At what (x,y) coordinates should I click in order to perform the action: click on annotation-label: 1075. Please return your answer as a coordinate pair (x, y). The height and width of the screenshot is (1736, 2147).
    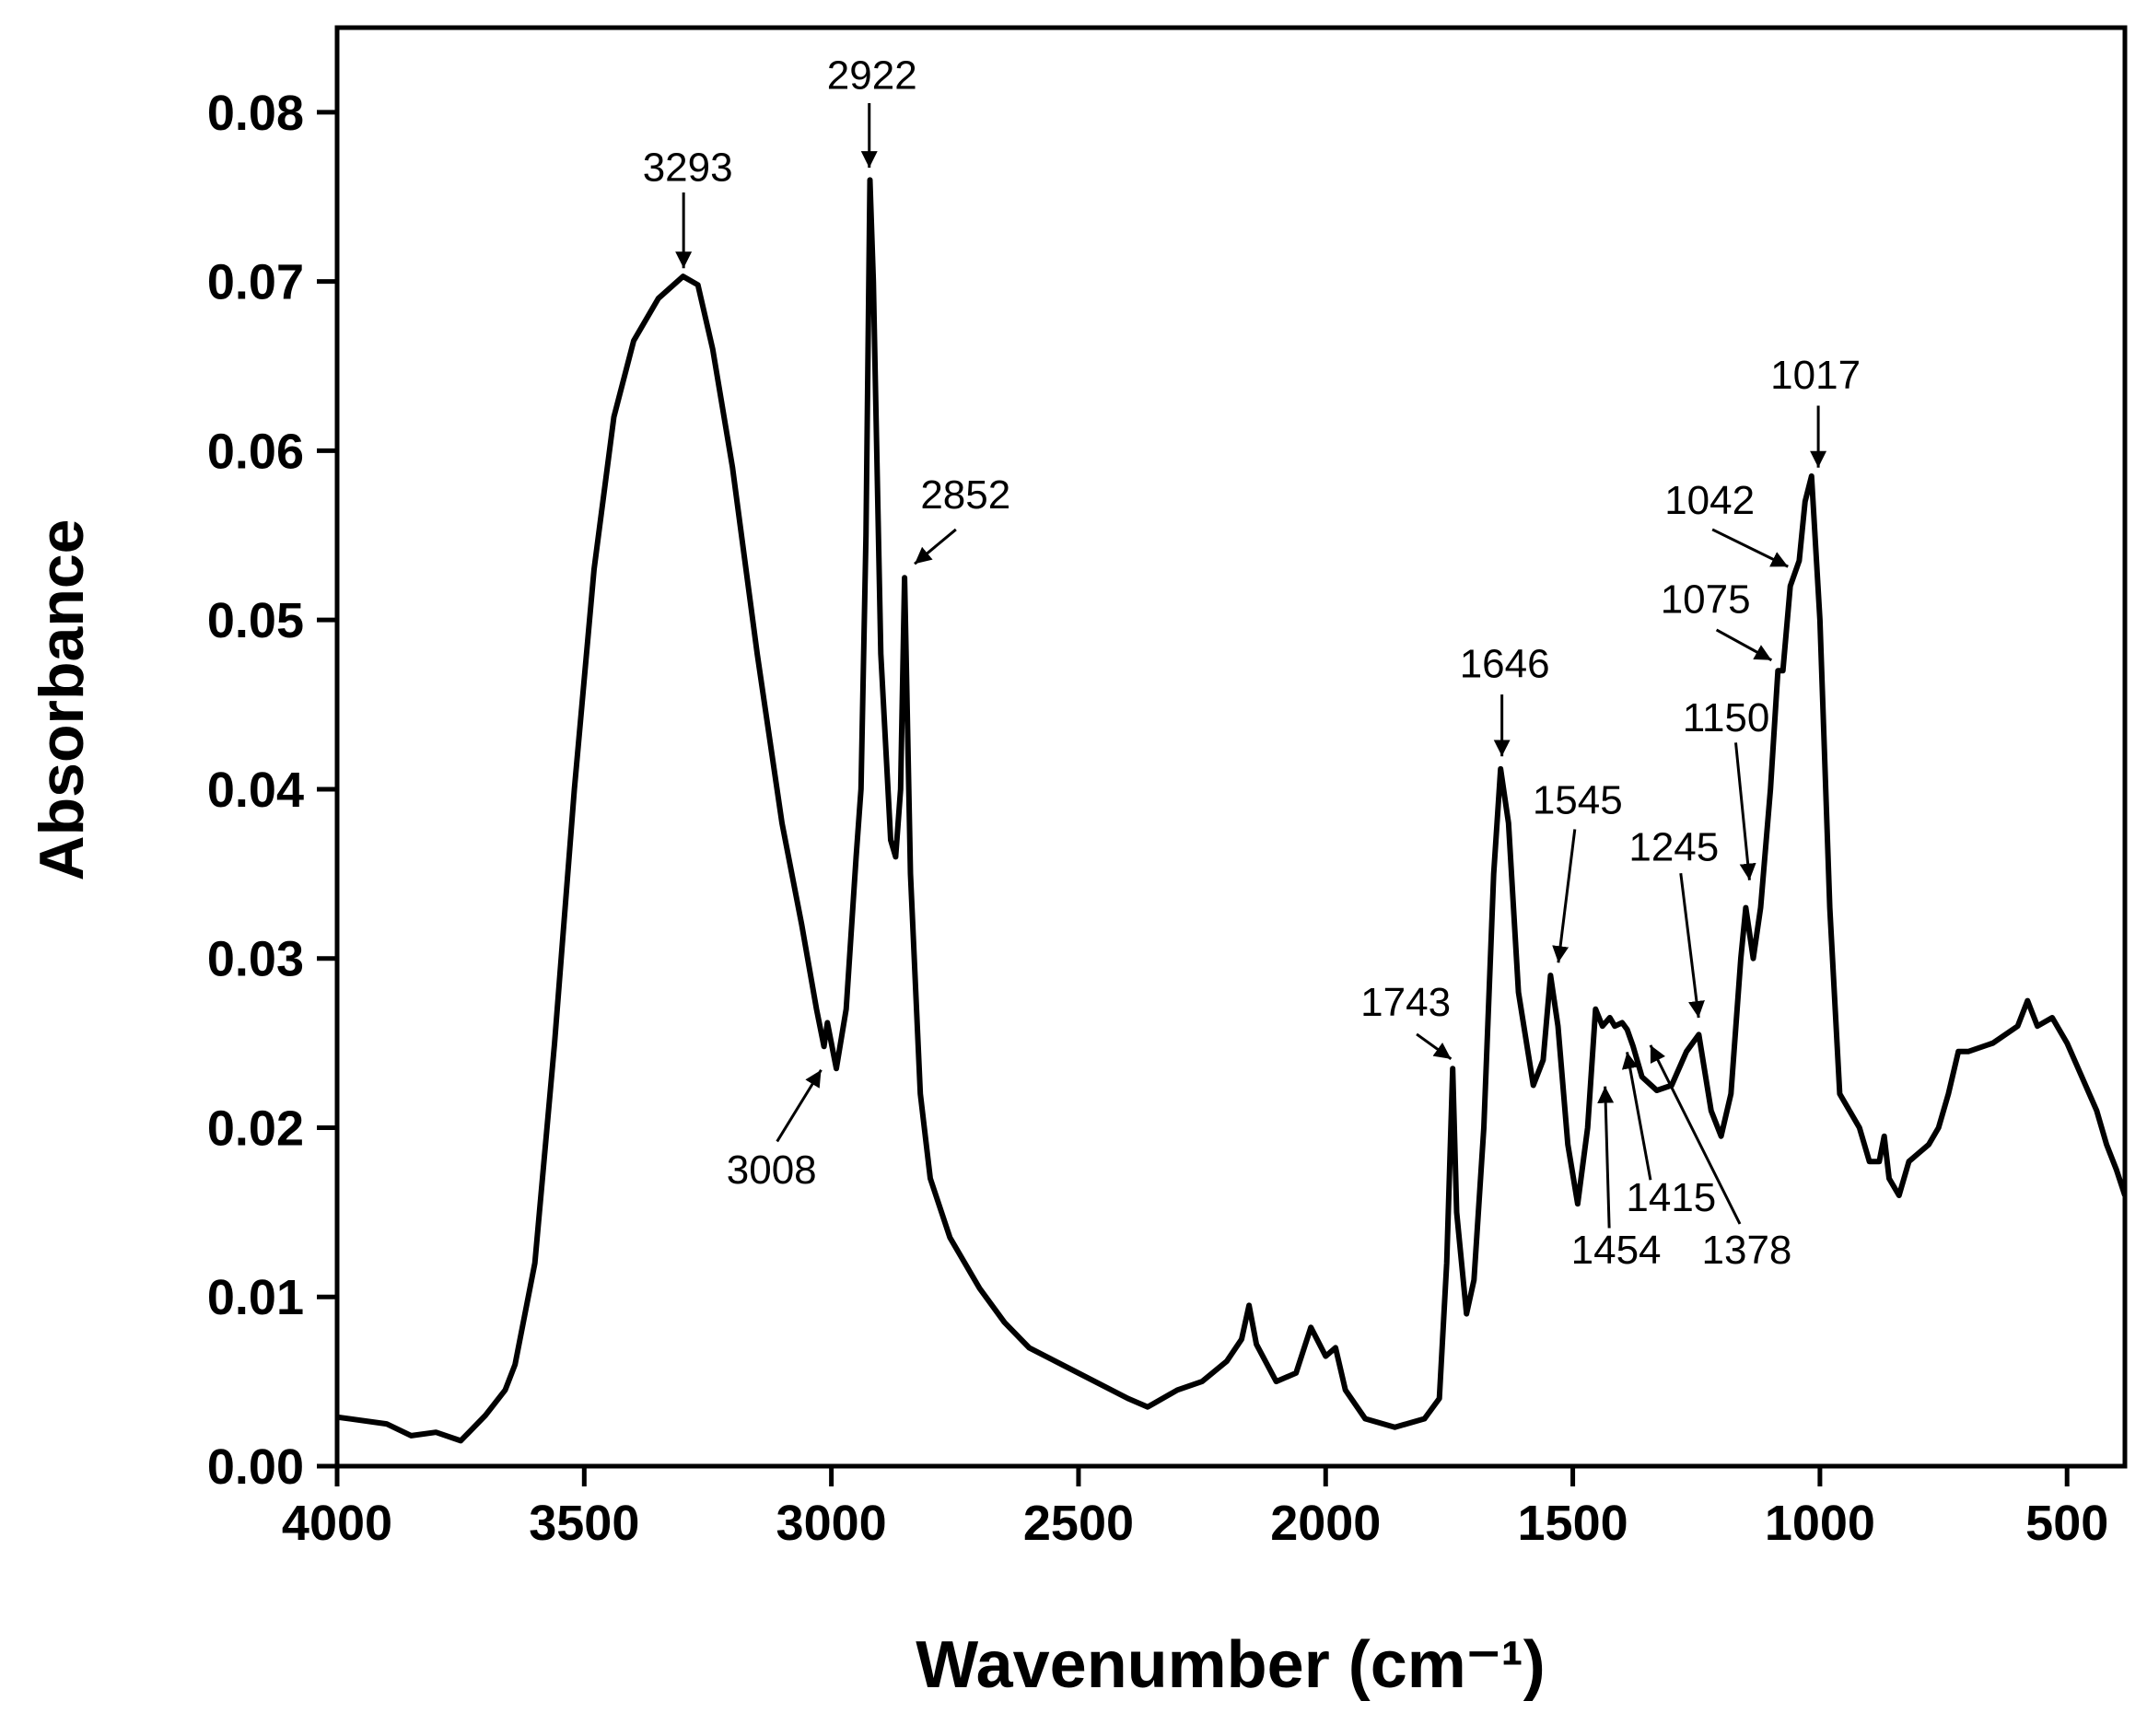
    Looking at the image, I should click on (1706, 599).